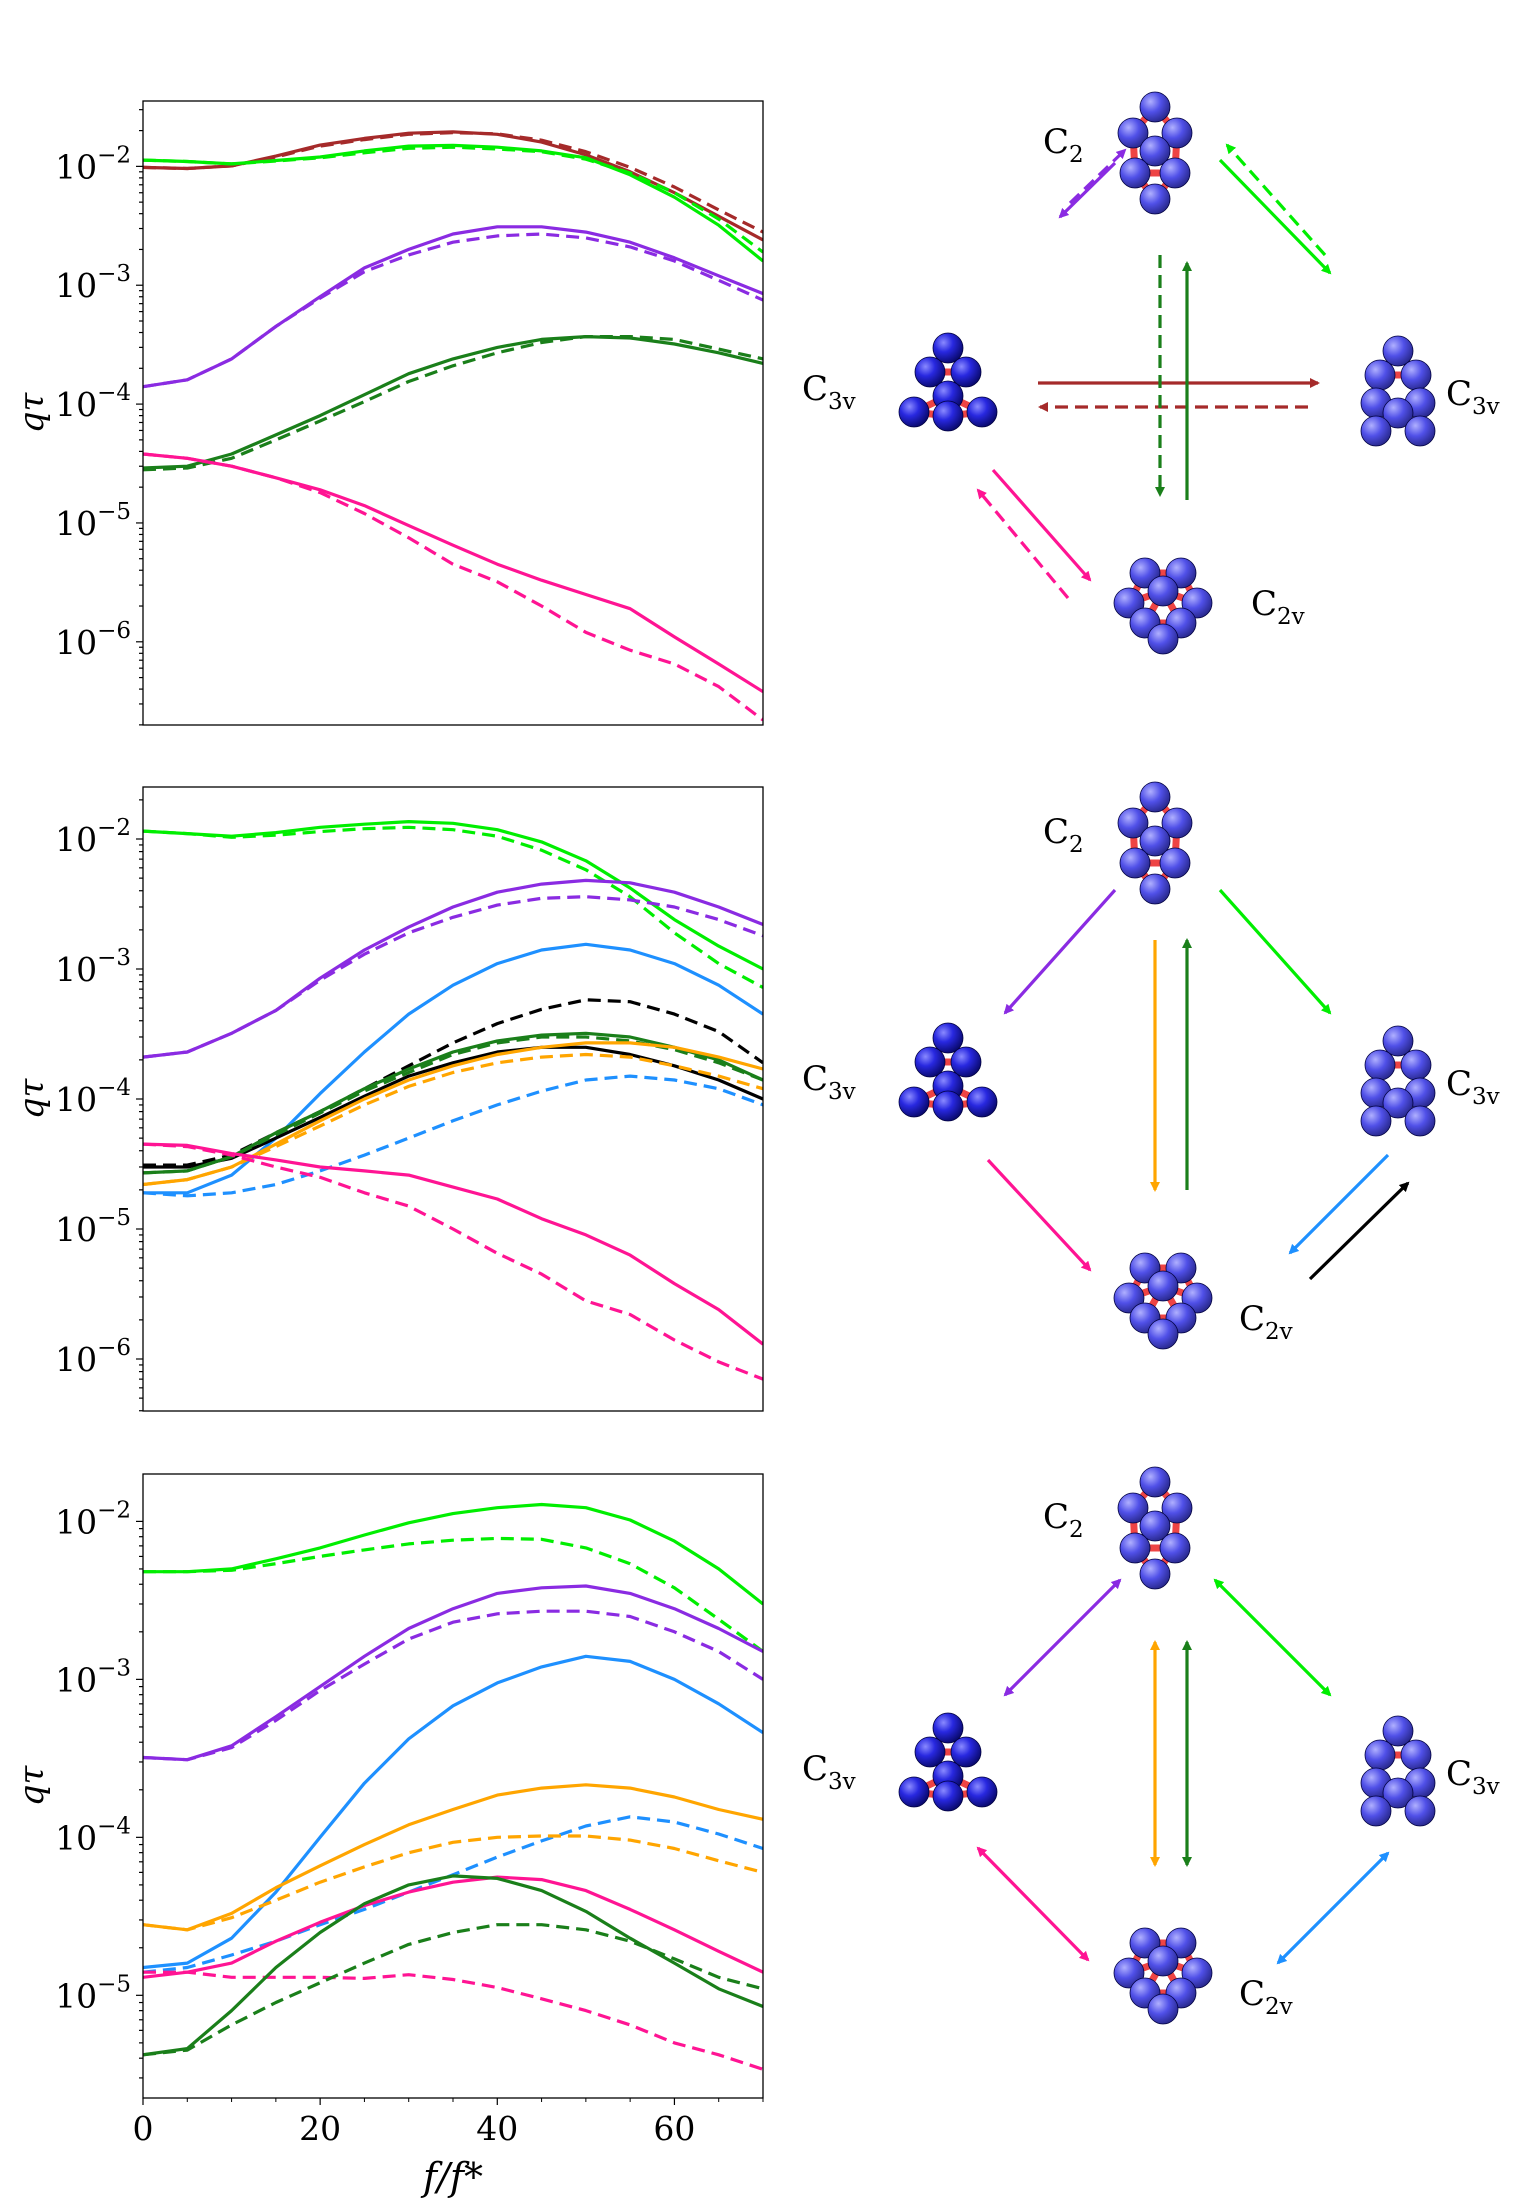  Describe the element at coordinates (1023, 544) in the screenshot. I see `arrow-c2v-to-c3v-dashed` at that location.